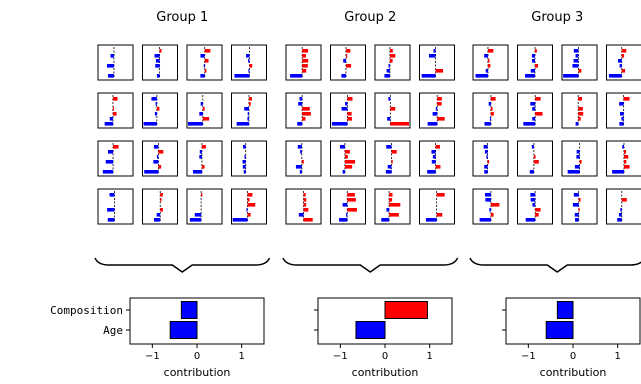 This screenshot has height=384, width=641. I want to click on x-axis-label: contribution, so click(573, 372).